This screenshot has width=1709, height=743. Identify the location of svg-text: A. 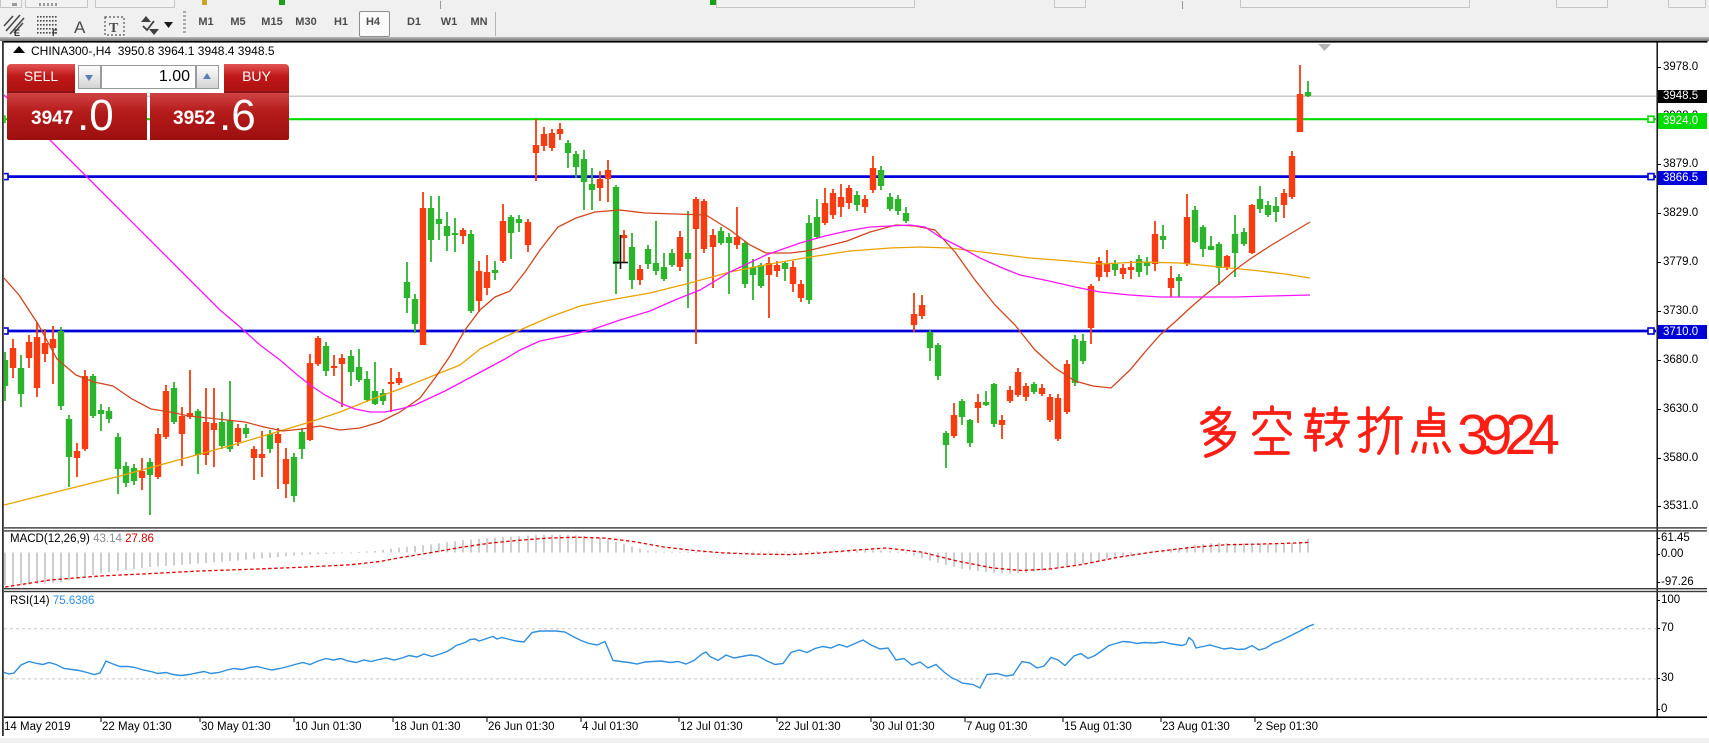
(80, 27).